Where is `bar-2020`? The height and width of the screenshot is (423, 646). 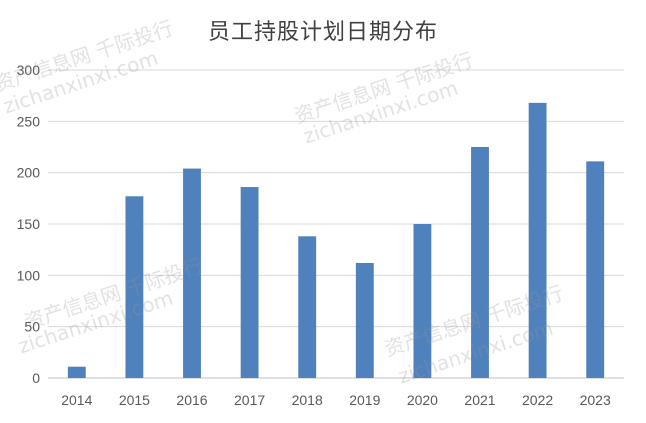 bar-2020 is located at coordinates (422, 301).